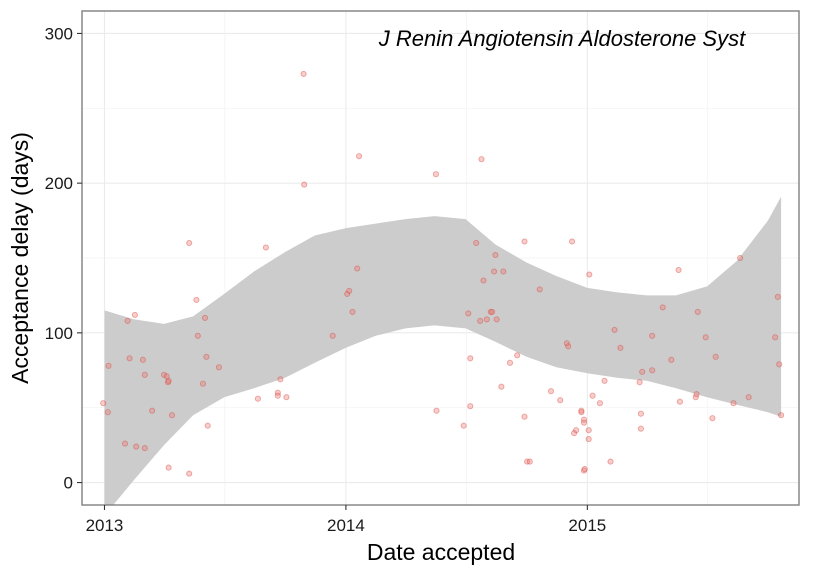 The height and width of the screenshot is (570, 825). What do you see at coordinates (68, 483) in the screenshot?
I see `y-tick-label: 0` at bounding box center [68, 483].